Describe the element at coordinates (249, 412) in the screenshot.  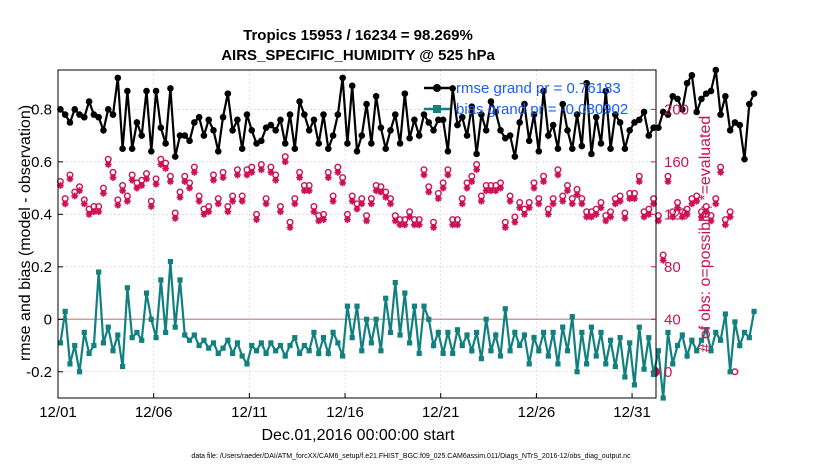
I see `x-tick-label: 12/11` at that location.